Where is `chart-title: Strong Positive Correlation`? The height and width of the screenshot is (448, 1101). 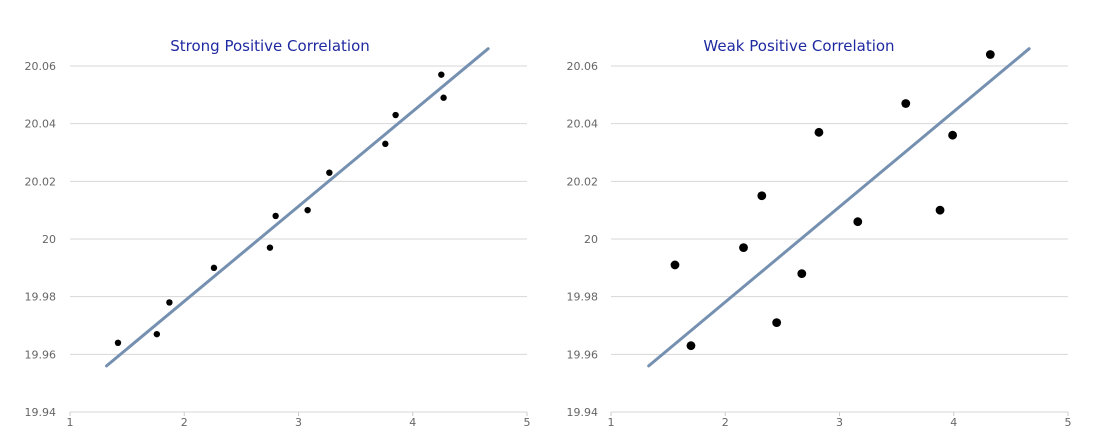
chart-title: Strong Positive Correlation is located at coordinates (270, 46).